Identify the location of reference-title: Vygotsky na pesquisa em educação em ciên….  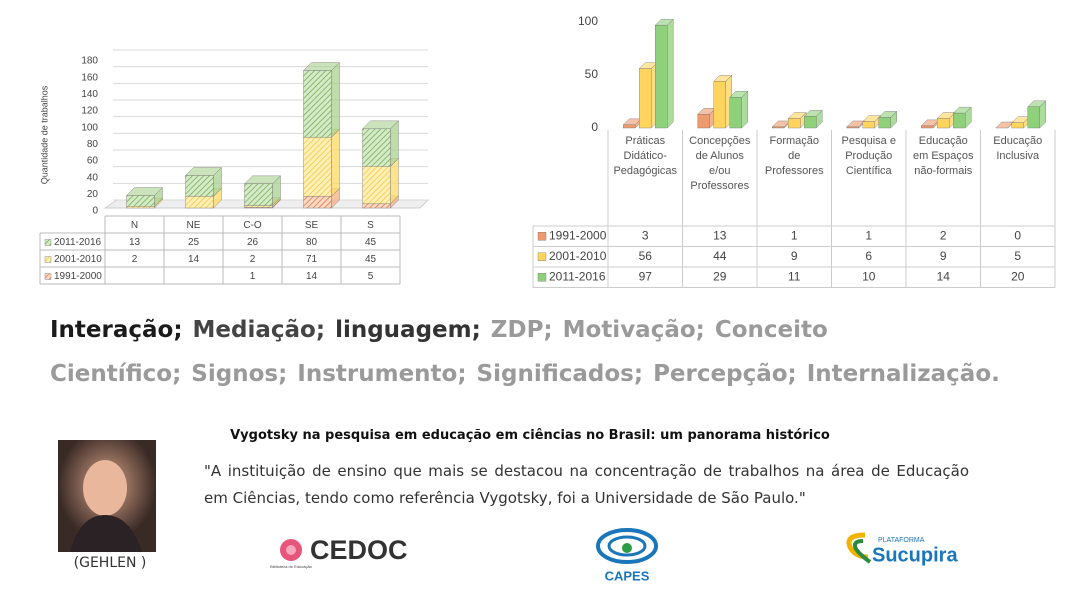
(530, 435).